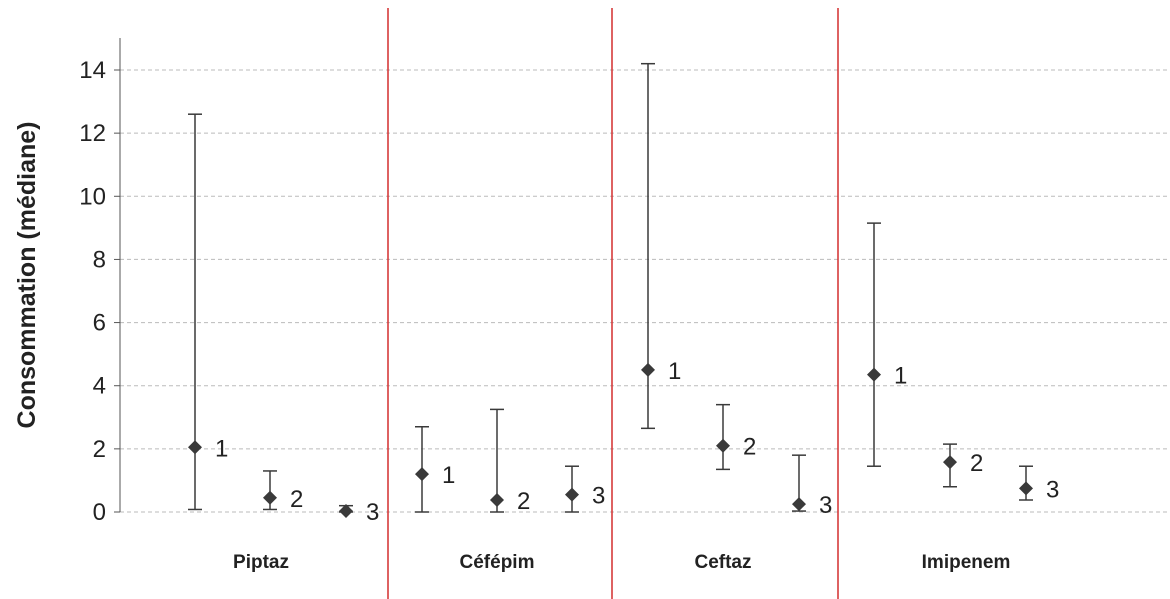 The width and height of the screenshot is (1170, 599). I want to click on y-tick-label: 12, so click(92, 133).